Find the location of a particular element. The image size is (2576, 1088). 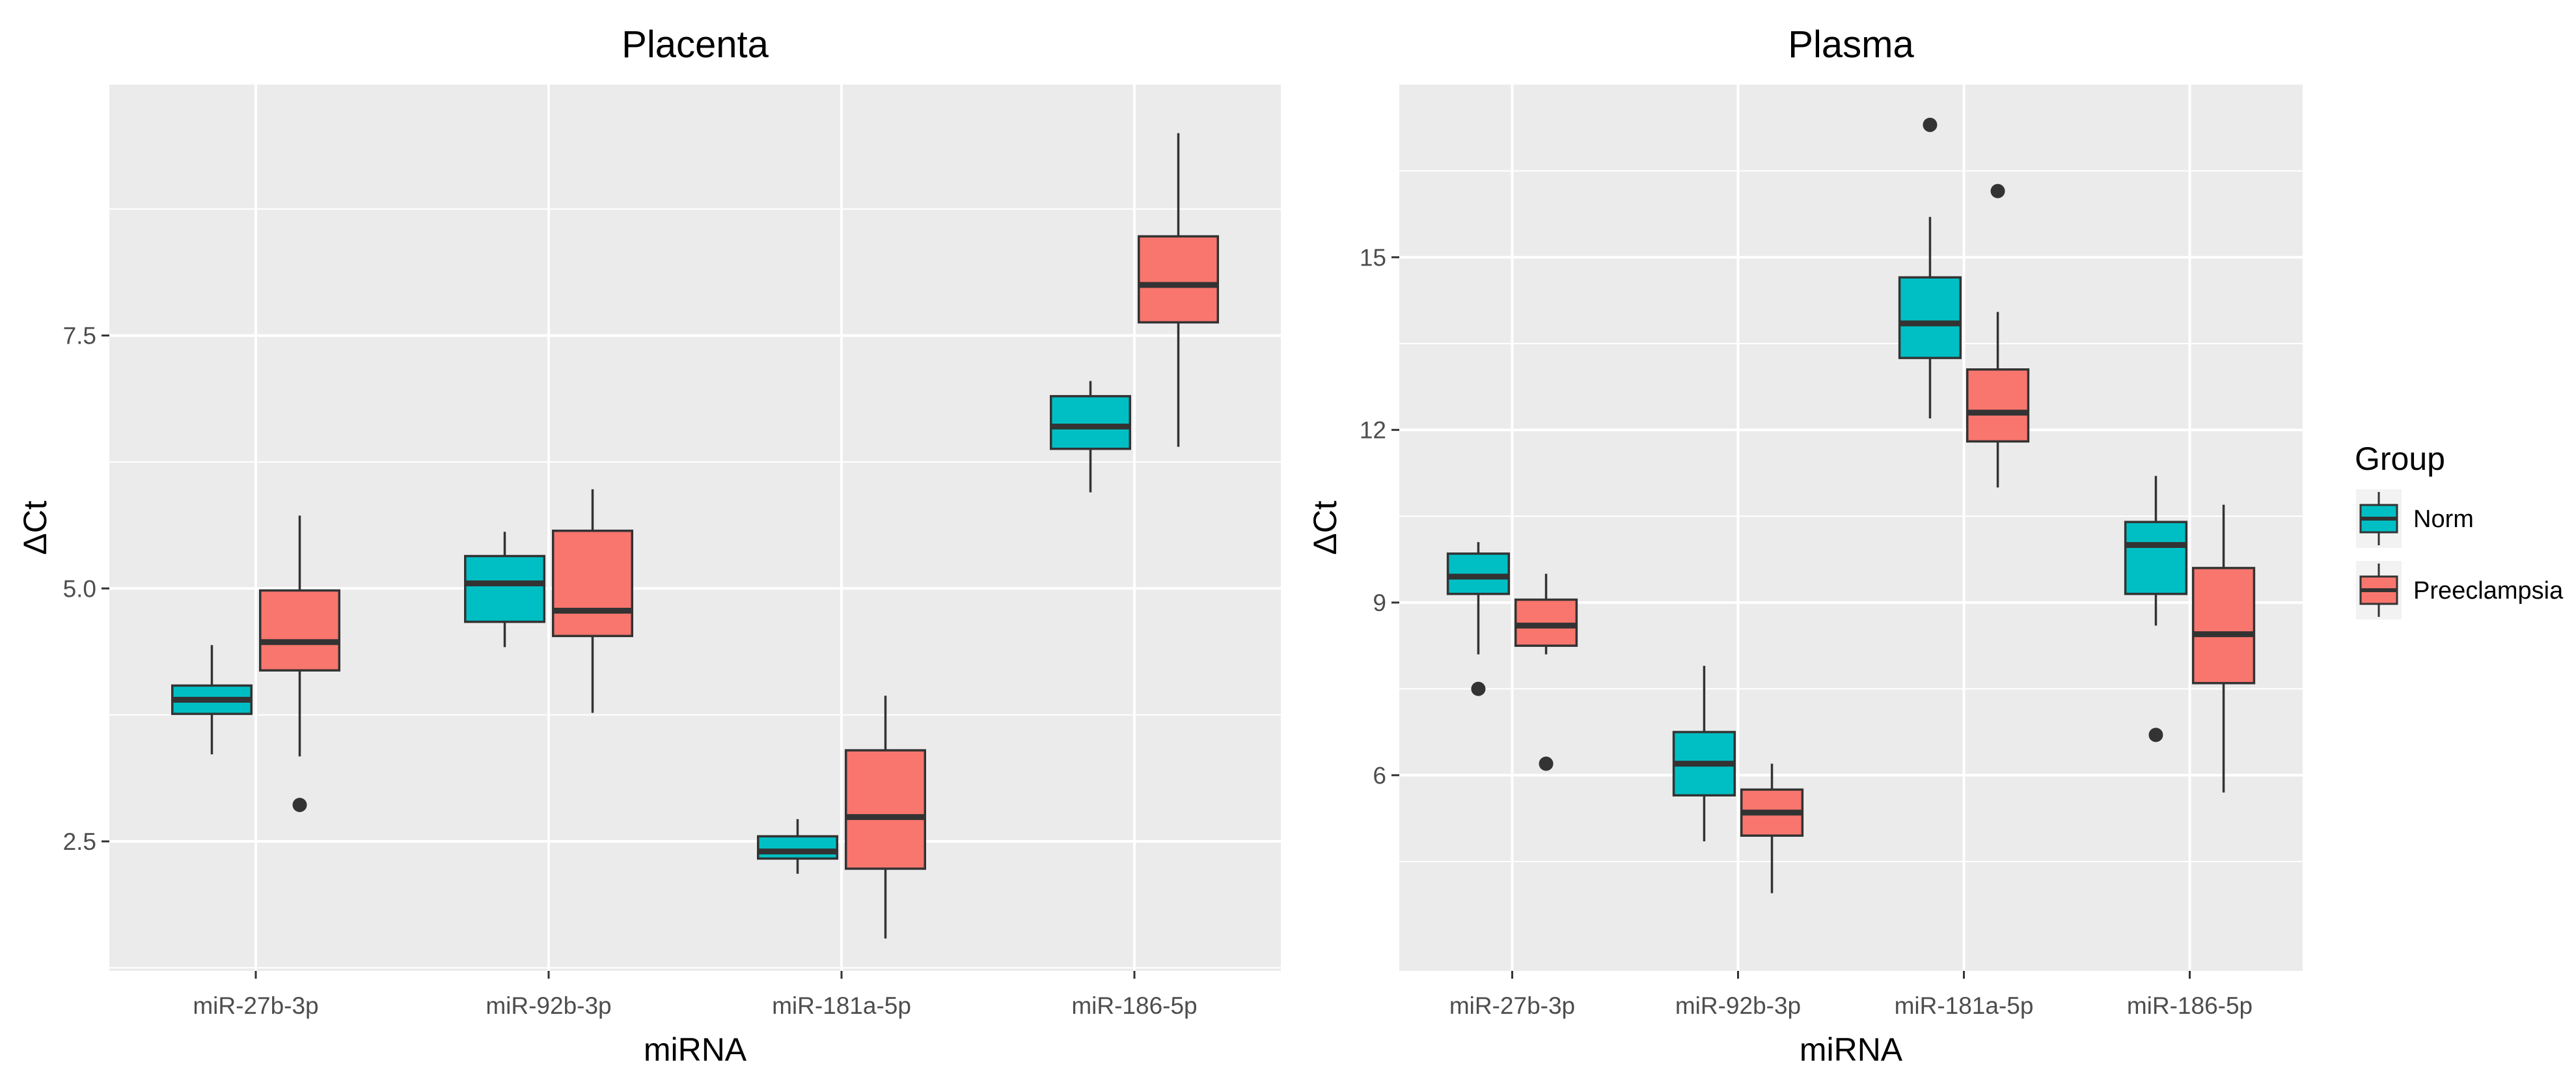

y-axis-ticks: 2.5 5.0 7.5 is located at coordinates (86, 589).